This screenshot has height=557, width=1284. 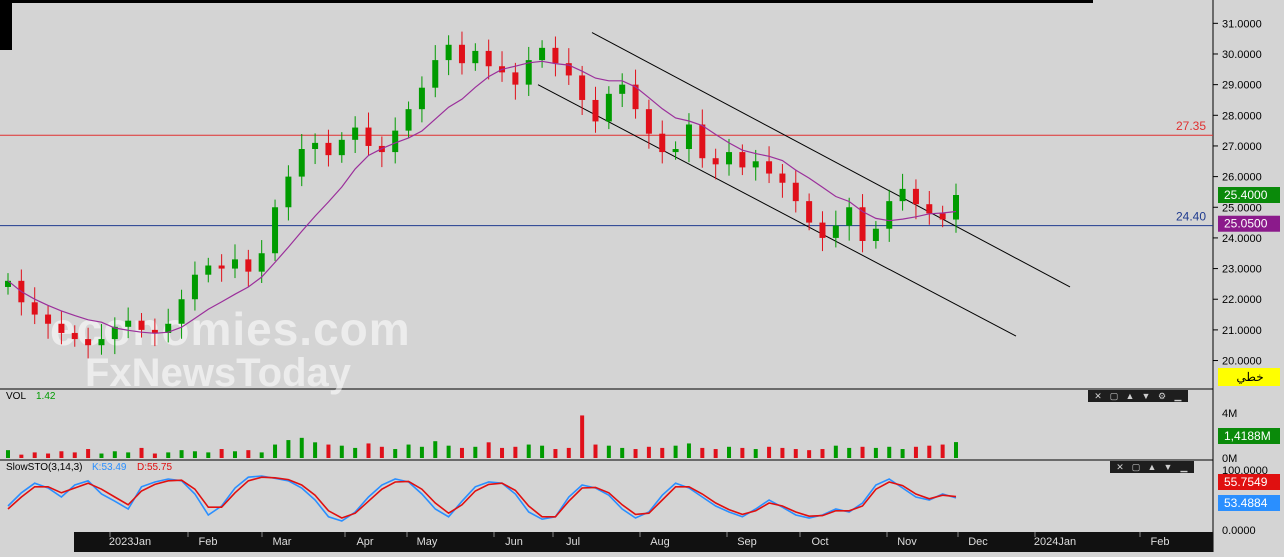 I want to click on volume-last-tag, so click(x=1249, y=436).